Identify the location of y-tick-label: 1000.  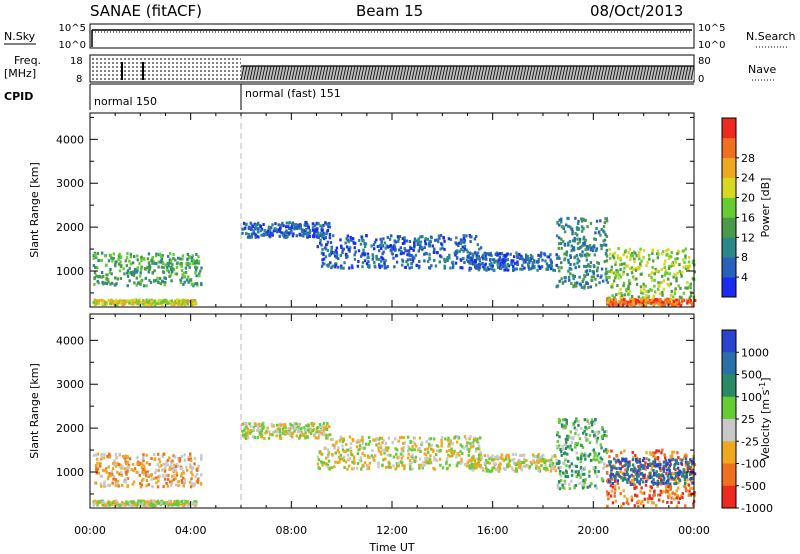
(70, 472).